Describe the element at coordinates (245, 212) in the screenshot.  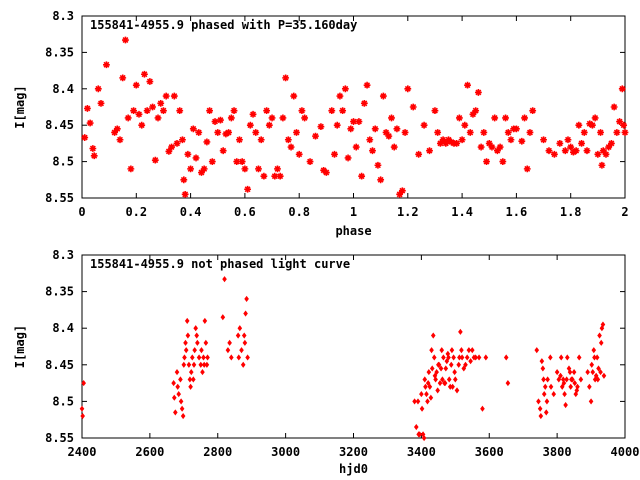
I see `x-tick-label: 0.6` at that location.